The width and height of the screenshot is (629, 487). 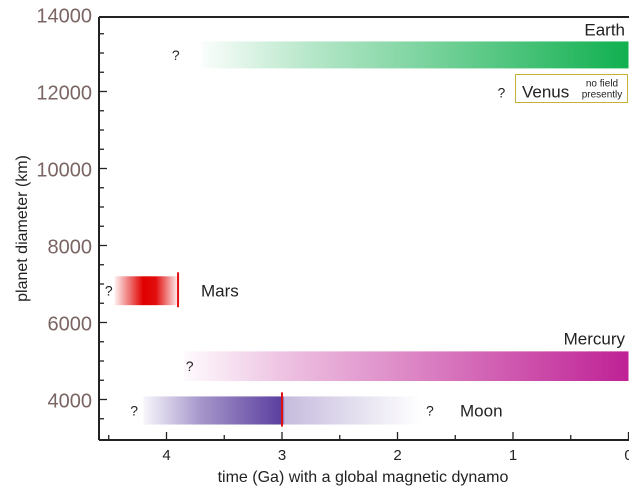 What do you see at coordinates (134, 410) in the screenshot?
I see `moon-question-mark: ?` at bounding box center [134, 410].